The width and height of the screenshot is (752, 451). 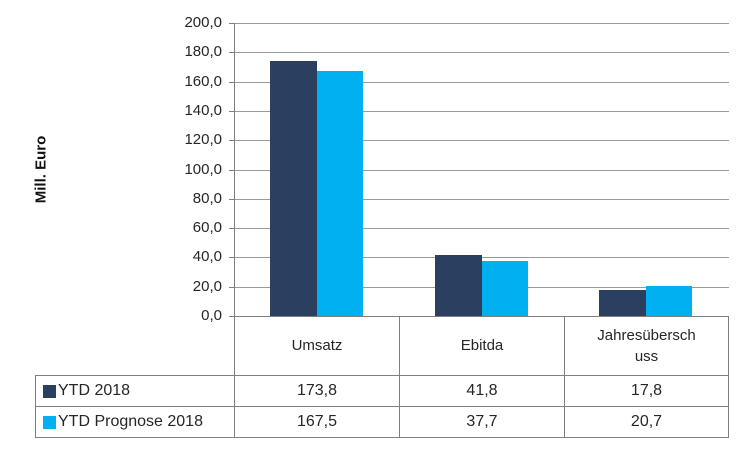 What do you see at coordinates (211, 315) in the screenshot?
I see `y-tick-label: 0,0` at bounding box center [211, 315].